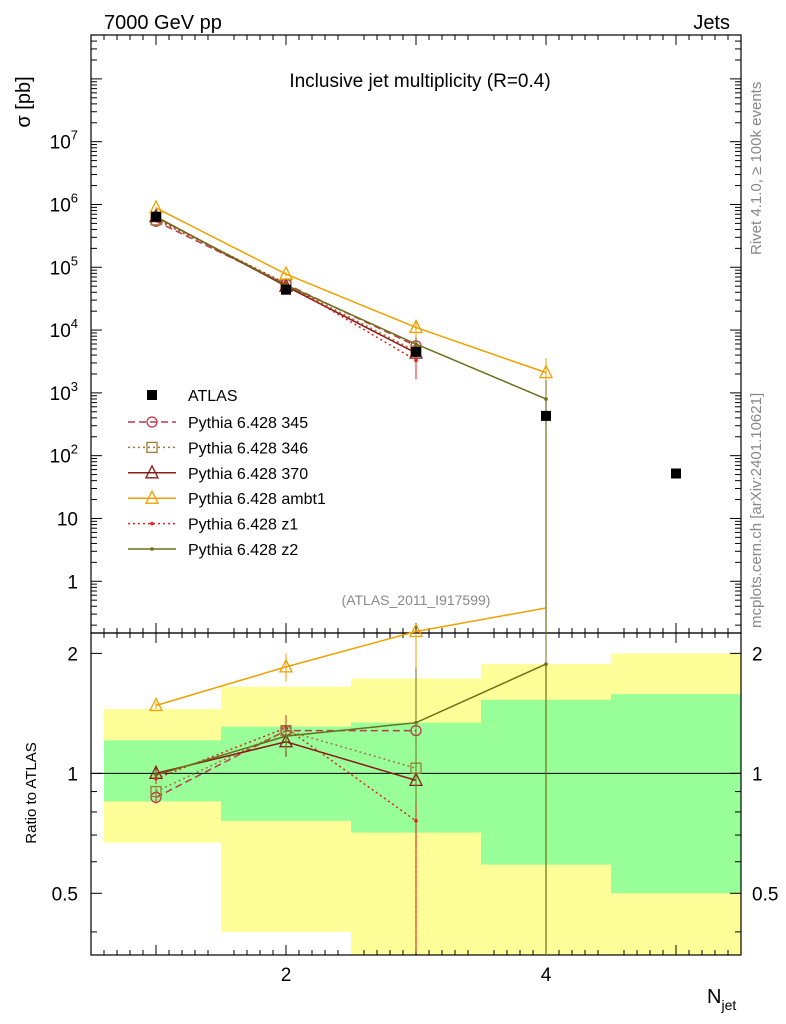 The height and width of the screenshot is (1024, 786). I want to click on legend-label: Pythia 6.428 ambt1, so click(257, 499).